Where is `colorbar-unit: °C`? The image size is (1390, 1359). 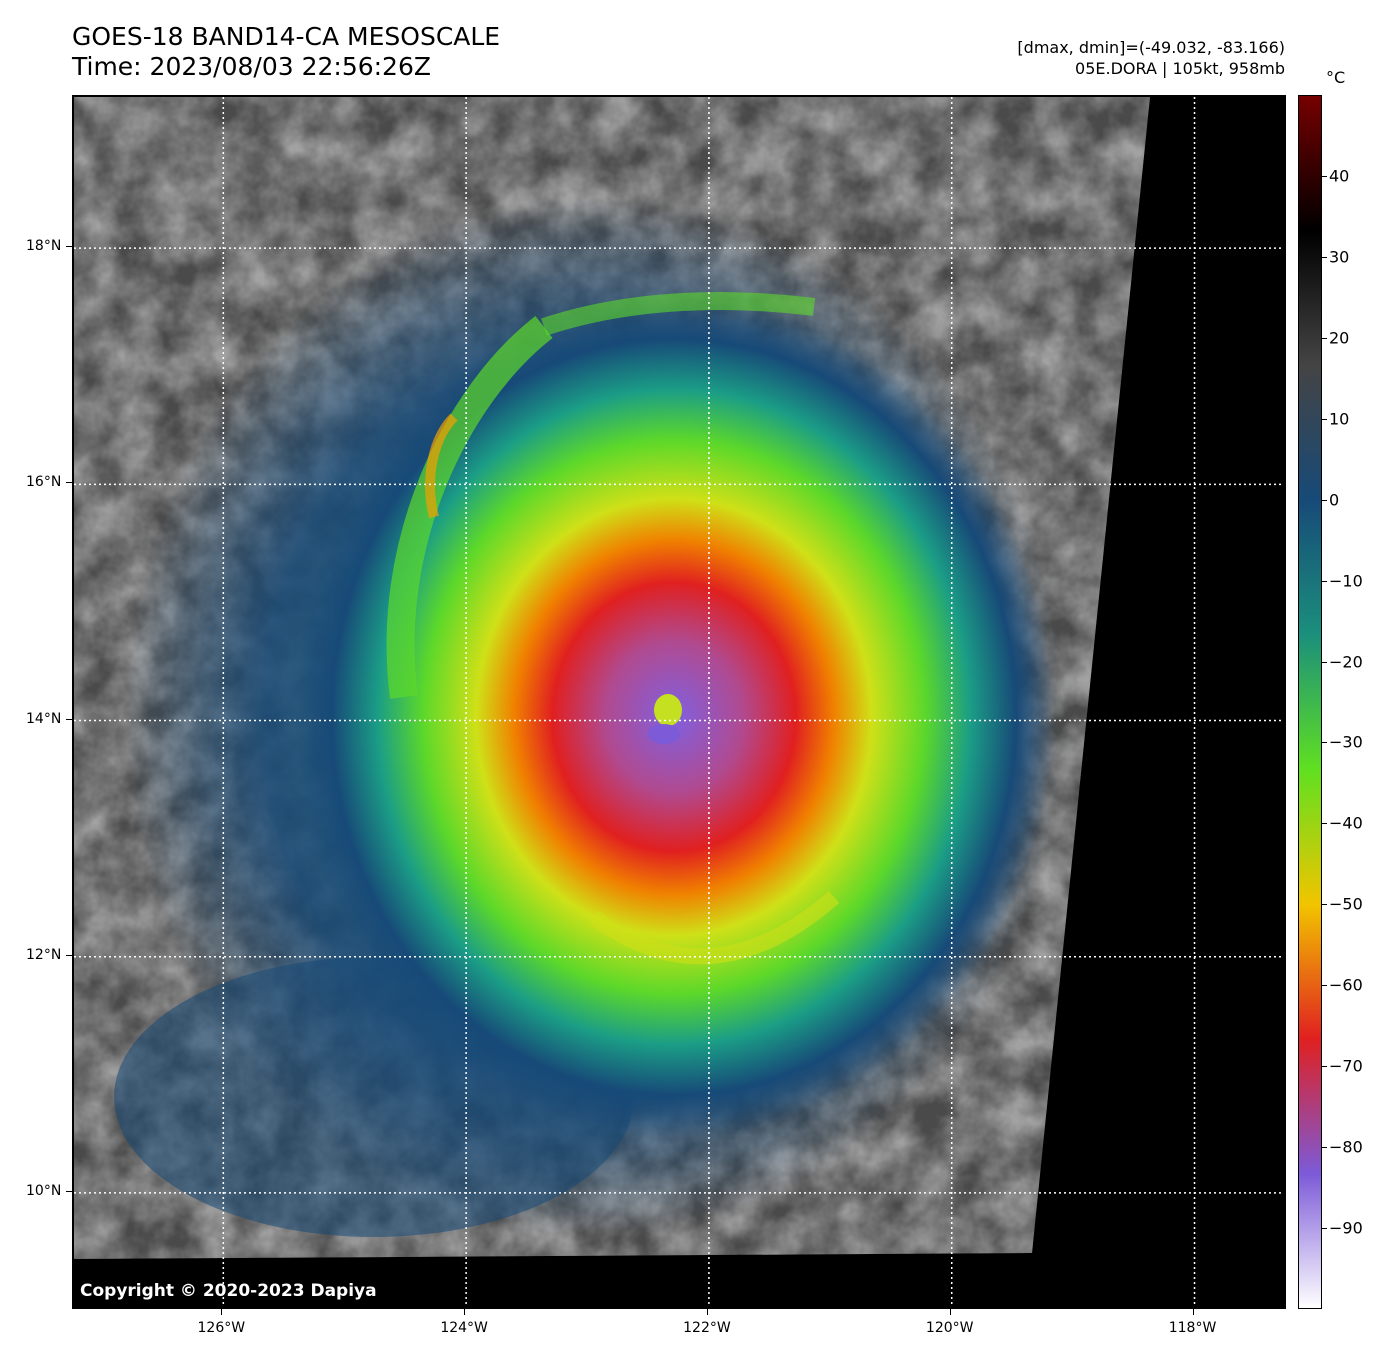 colorbar-unit: °C is located at coordinates (1336, 77).